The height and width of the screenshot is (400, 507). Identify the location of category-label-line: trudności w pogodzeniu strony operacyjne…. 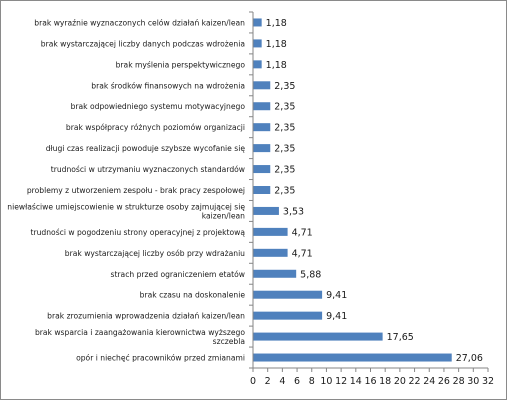
(138, 232).